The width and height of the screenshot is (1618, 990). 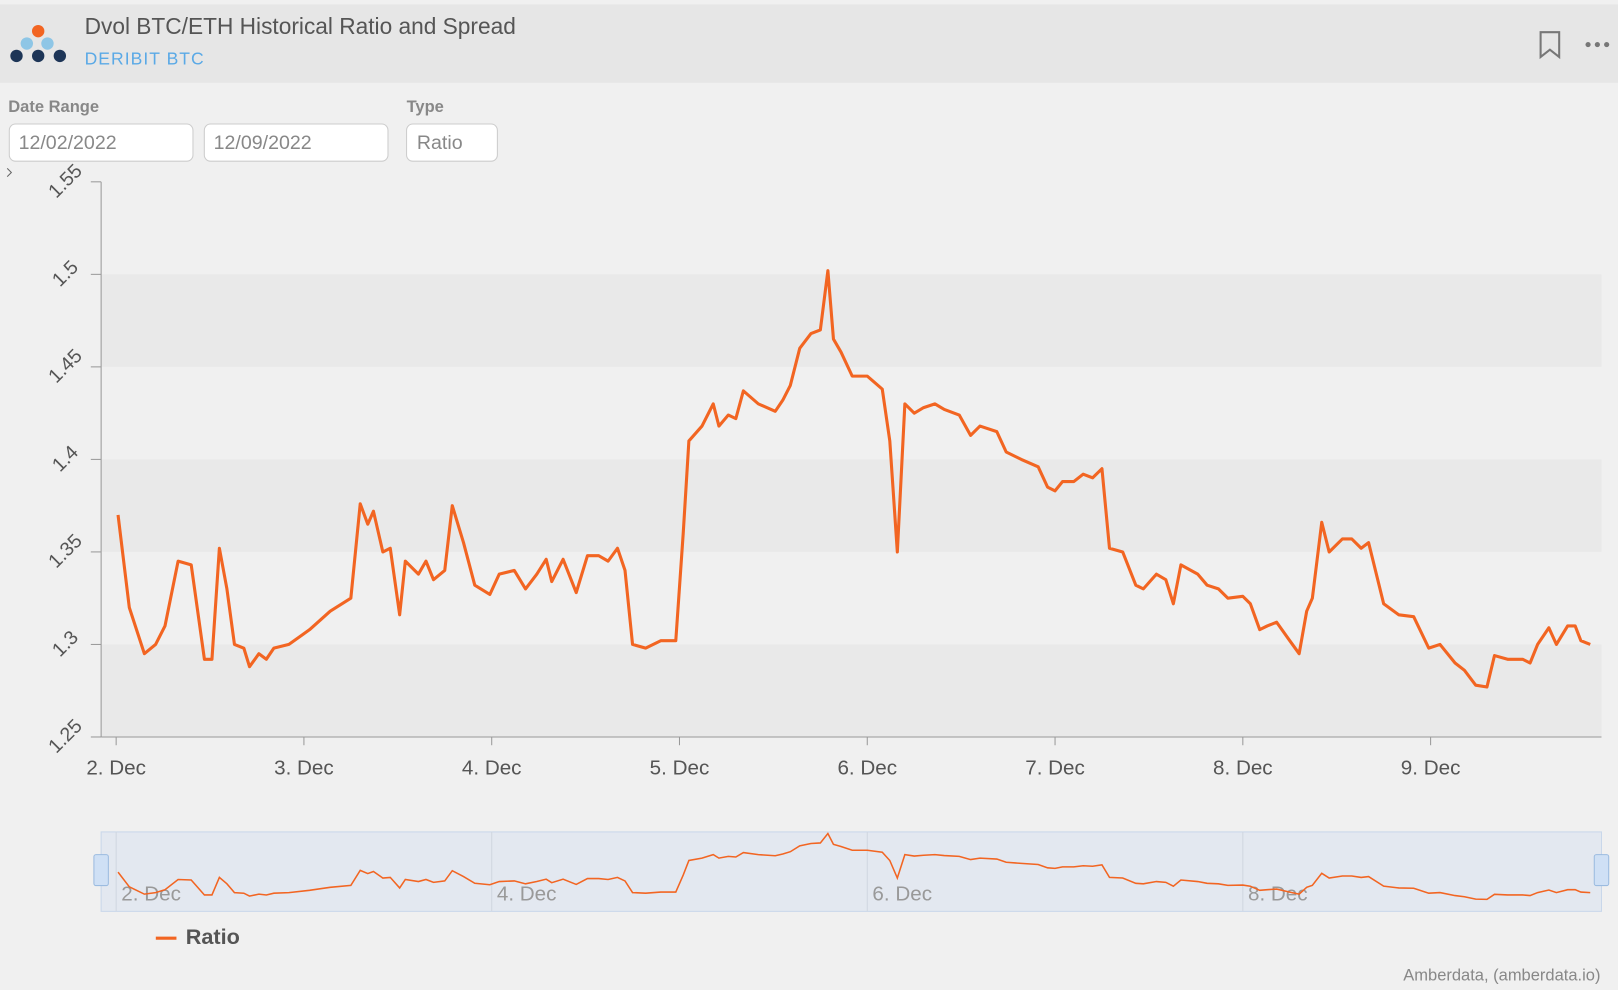 What do you see at coordinates (527, 893) in the screenshot?
I see `navigator-tick-label: 4. Dec` at bounding box center [527, 893].